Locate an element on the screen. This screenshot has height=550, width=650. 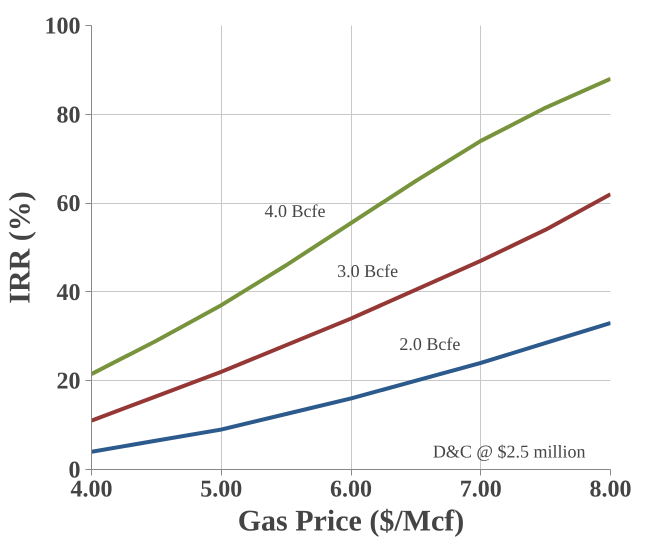
x-tick-label: 8.00 is located at coordinates (611, 489).